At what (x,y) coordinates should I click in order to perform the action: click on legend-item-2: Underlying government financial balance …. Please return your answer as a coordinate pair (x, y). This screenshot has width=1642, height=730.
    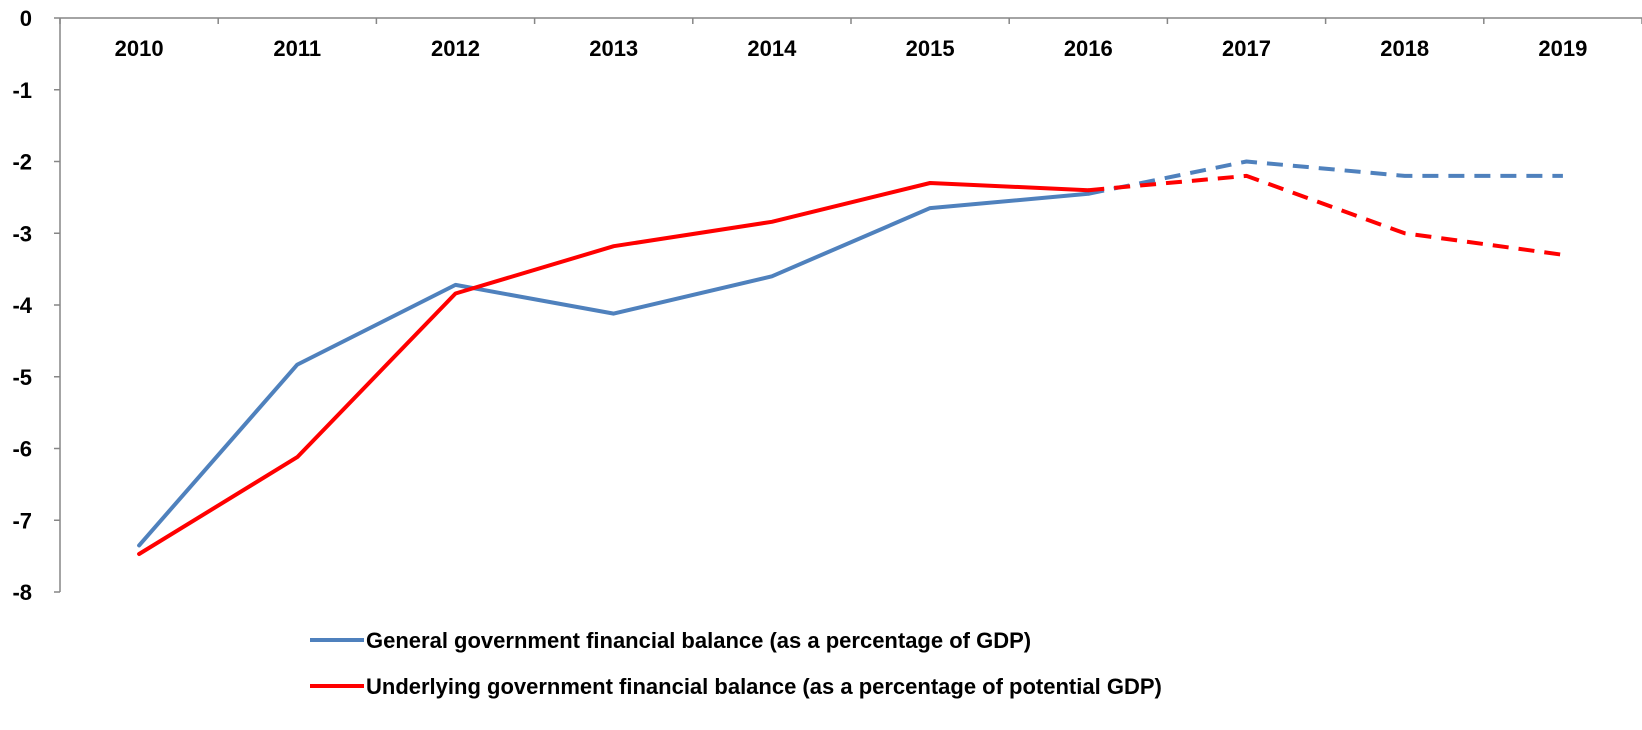
    Looking at the image, I should click on (736, 686).